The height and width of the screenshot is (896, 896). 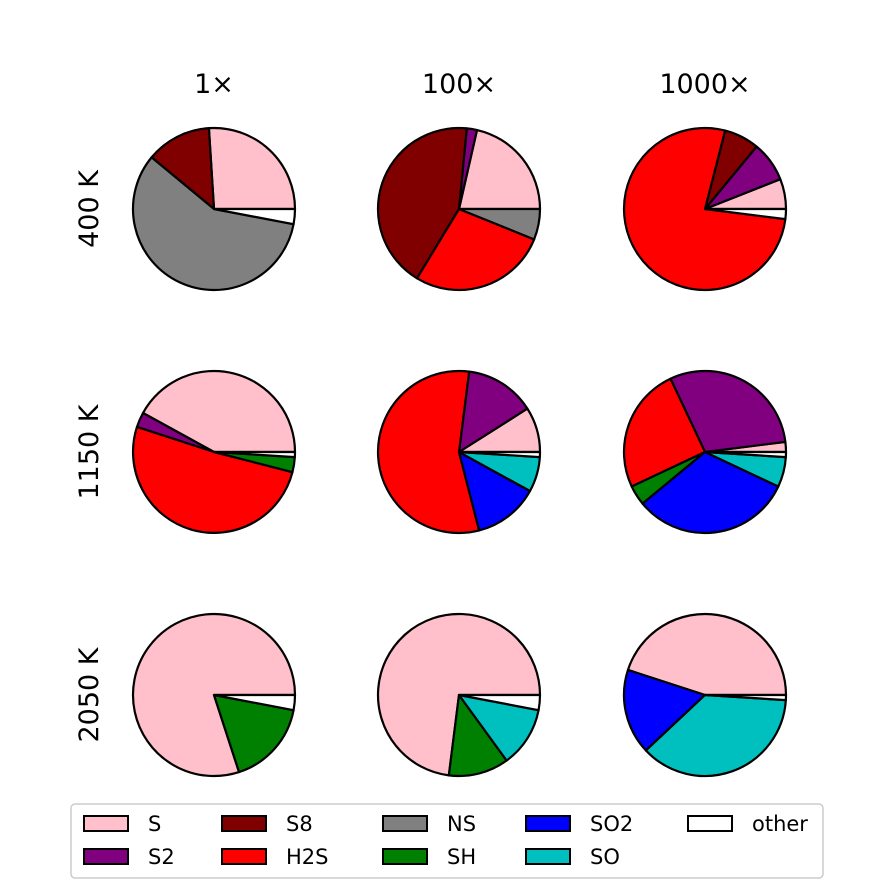 What do you see at coordinates (244, 856) in the screenshot?
I see `legend-swatch-h2s` at bounding box center [244, 856].